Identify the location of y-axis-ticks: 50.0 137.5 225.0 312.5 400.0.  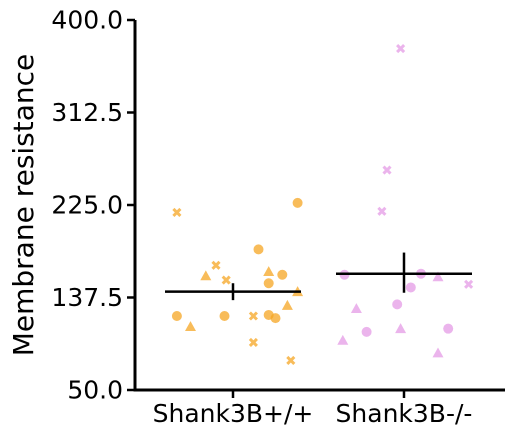
(93, 205).